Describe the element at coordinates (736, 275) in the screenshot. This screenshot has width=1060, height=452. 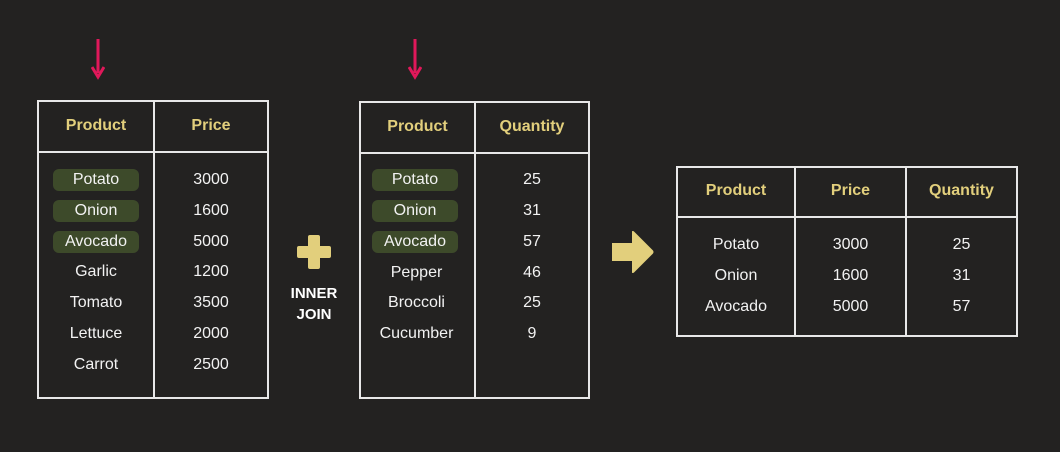
I see `result-table-cell-product: Onion` at that location.